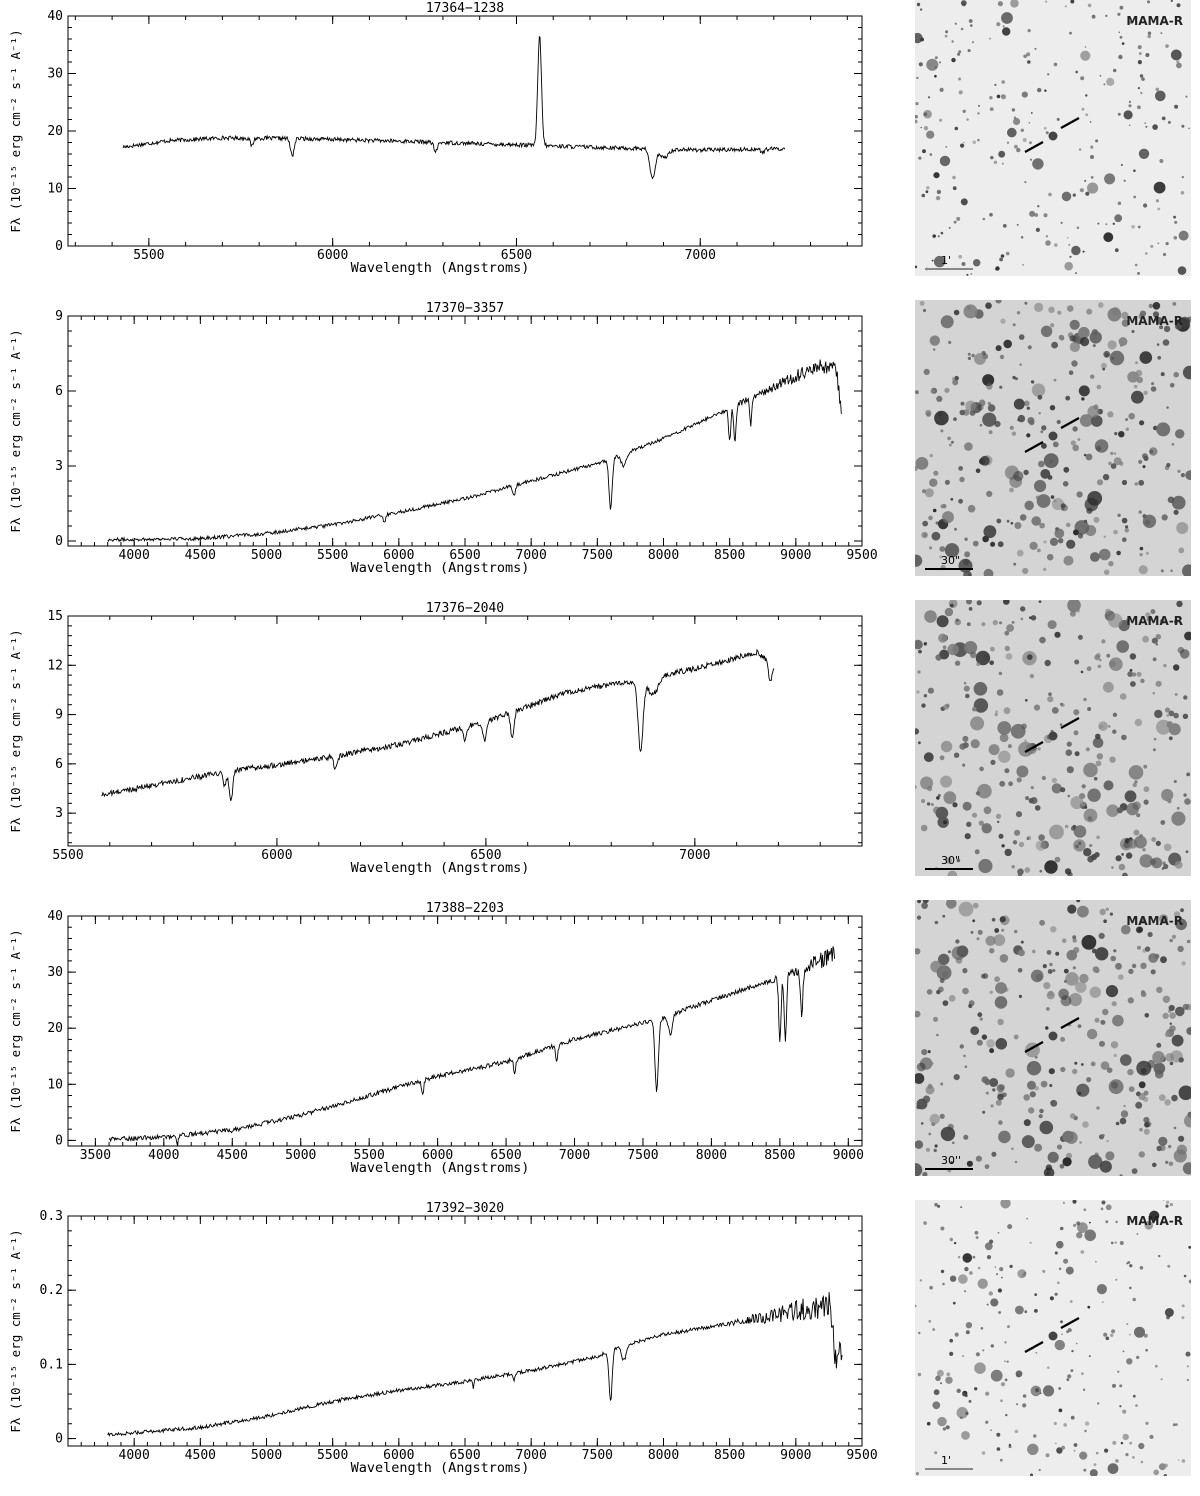  I want to click on chart-title: 17376−2040, so click(465, 608).